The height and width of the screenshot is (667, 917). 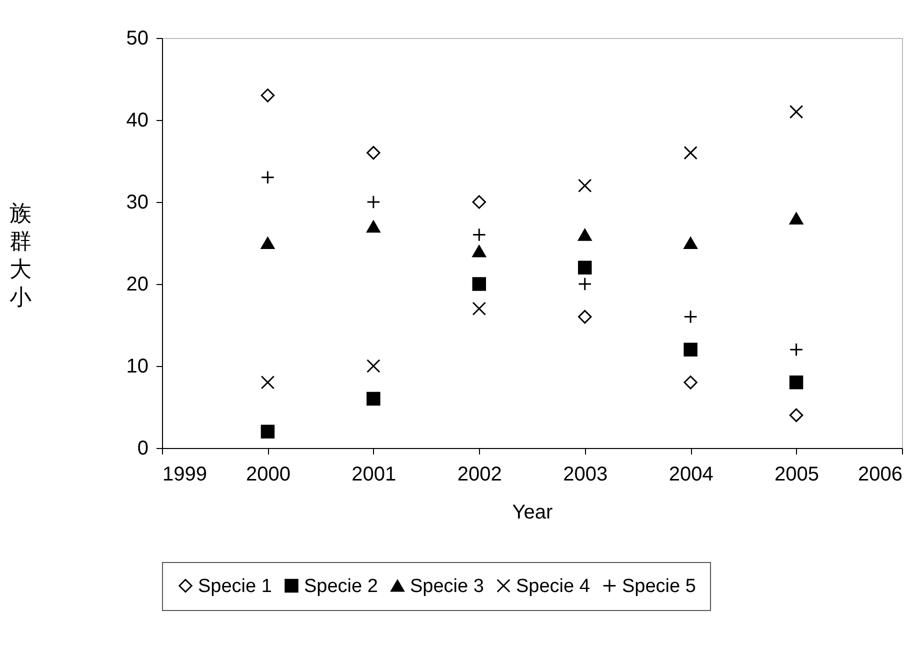 I want to click on x-tick-label: 2005, so click(x=797, y=475).